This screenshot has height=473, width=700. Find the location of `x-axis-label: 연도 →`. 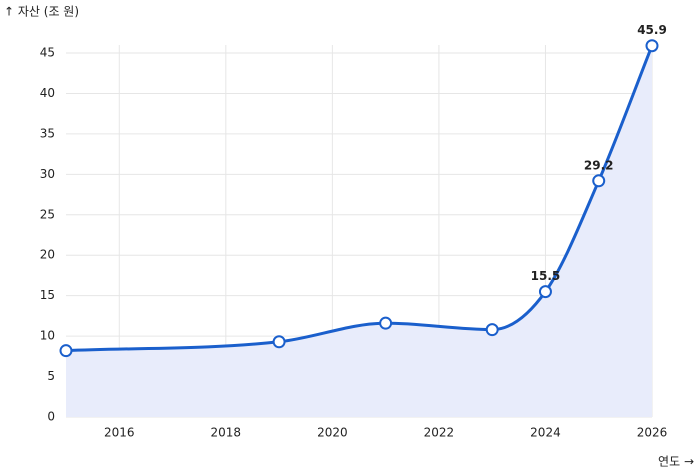

x-axis-label: 연도 → is located at coordinates (676, 462).